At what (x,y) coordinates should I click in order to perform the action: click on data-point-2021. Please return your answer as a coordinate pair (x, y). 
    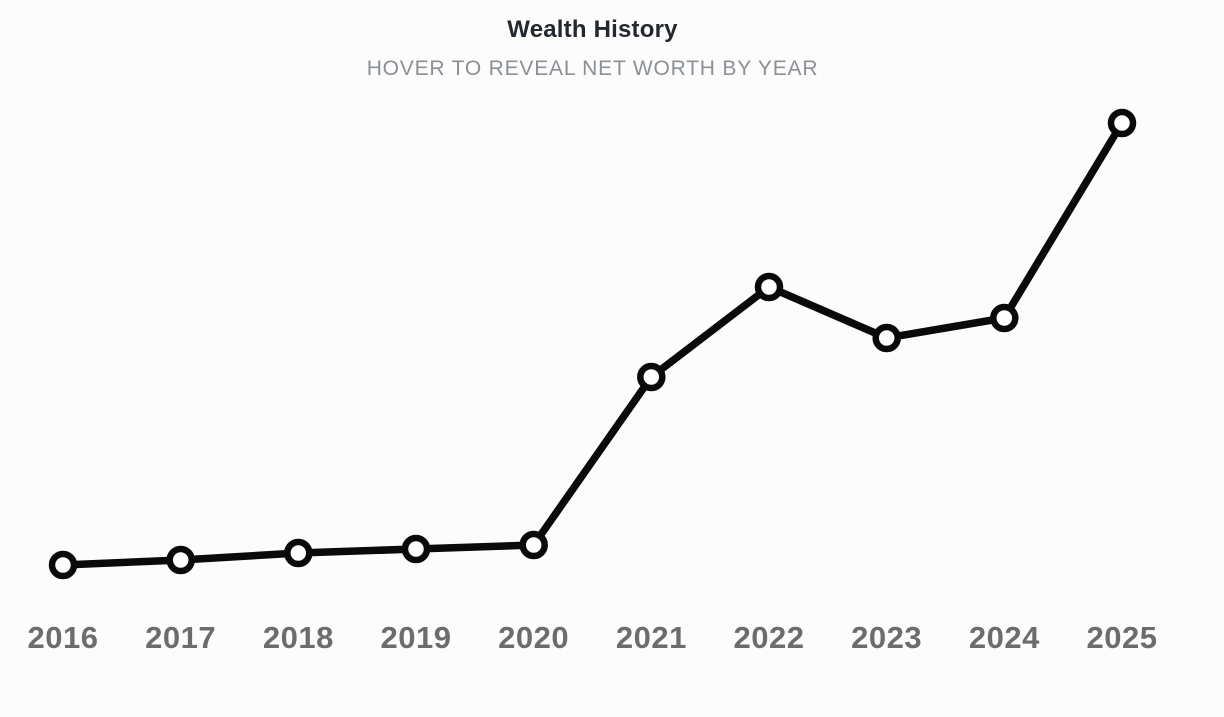
    Looking at the image, I should click on (651, 377).